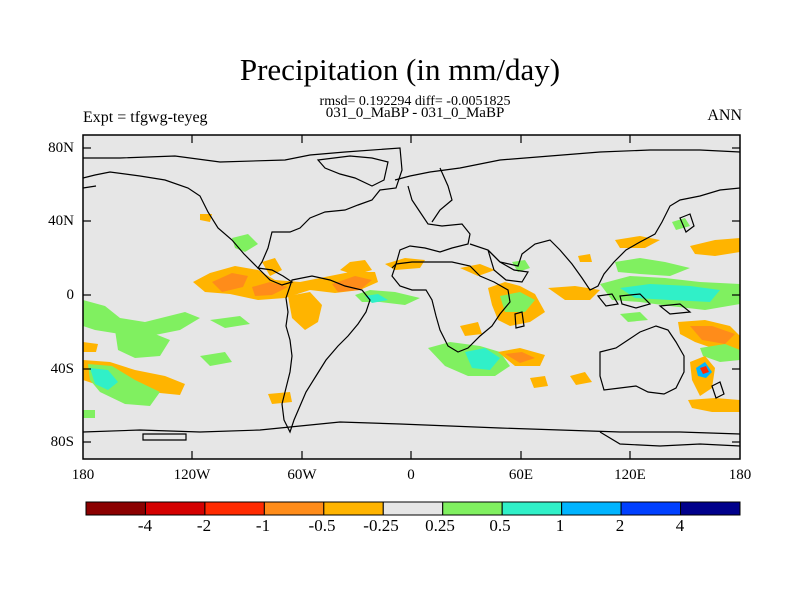 The width and height of the screenshot is (800, 600). I want to click on season-label: ANN, so click(724, 115).